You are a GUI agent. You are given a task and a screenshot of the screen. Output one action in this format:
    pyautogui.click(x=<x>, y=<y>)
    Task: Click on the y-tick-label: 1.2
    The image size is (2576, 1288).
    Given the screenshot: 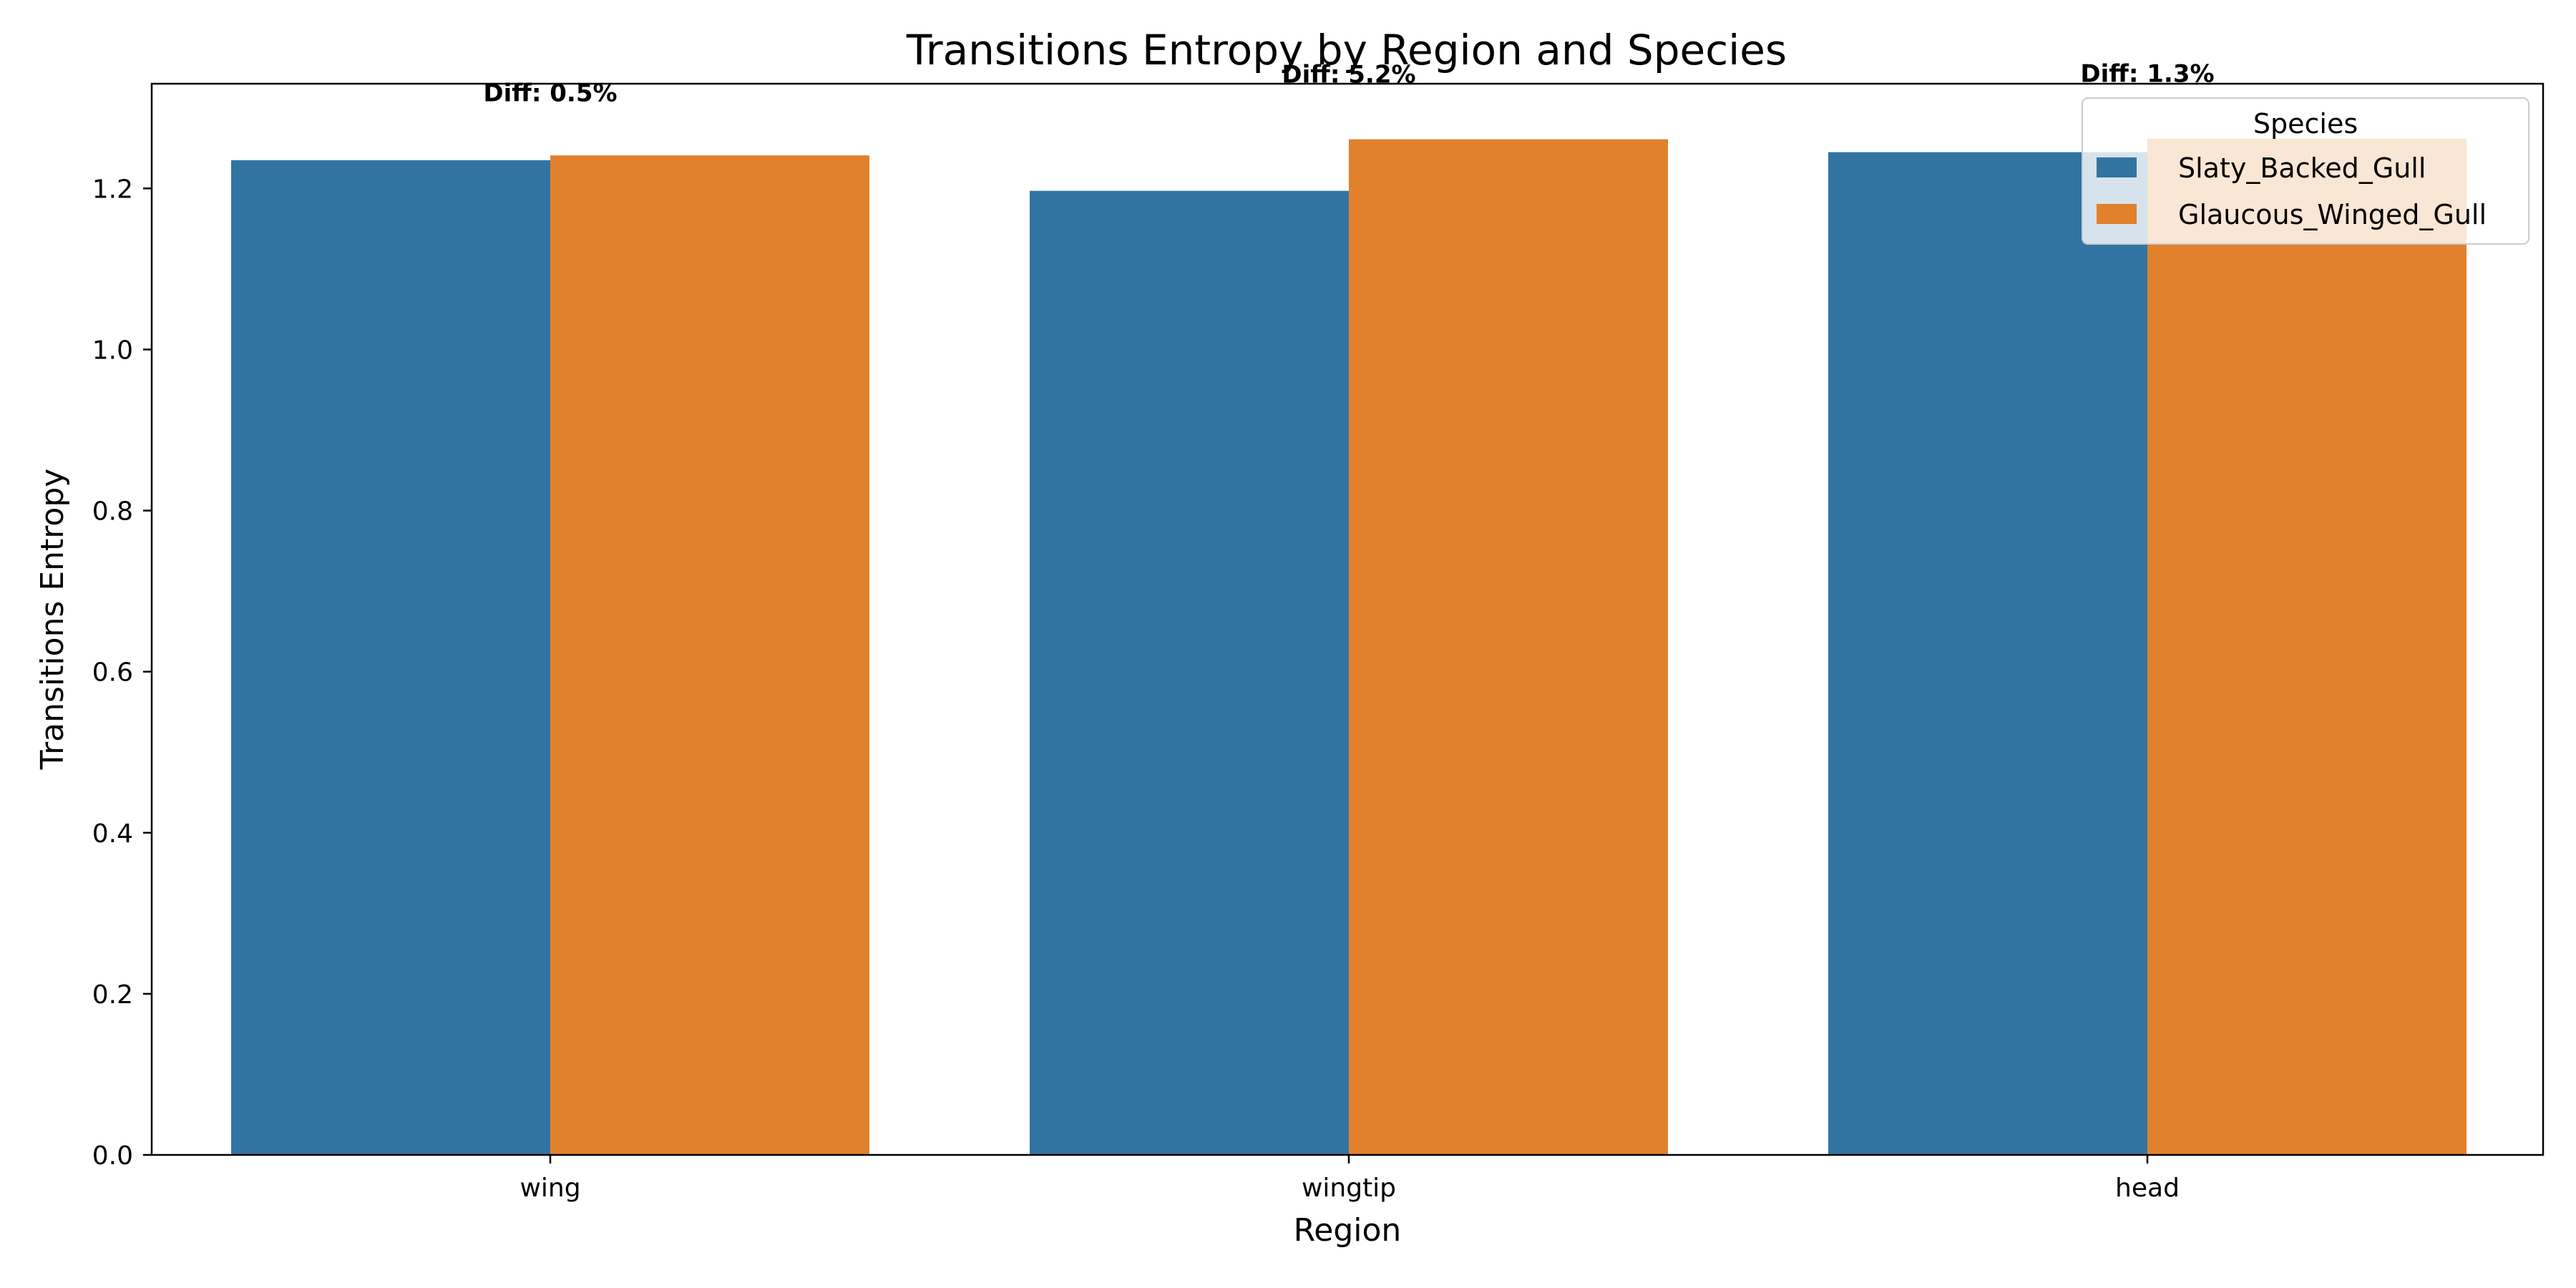 What is the action you would take?
    pyautogui.click(x=112, y=189)
    